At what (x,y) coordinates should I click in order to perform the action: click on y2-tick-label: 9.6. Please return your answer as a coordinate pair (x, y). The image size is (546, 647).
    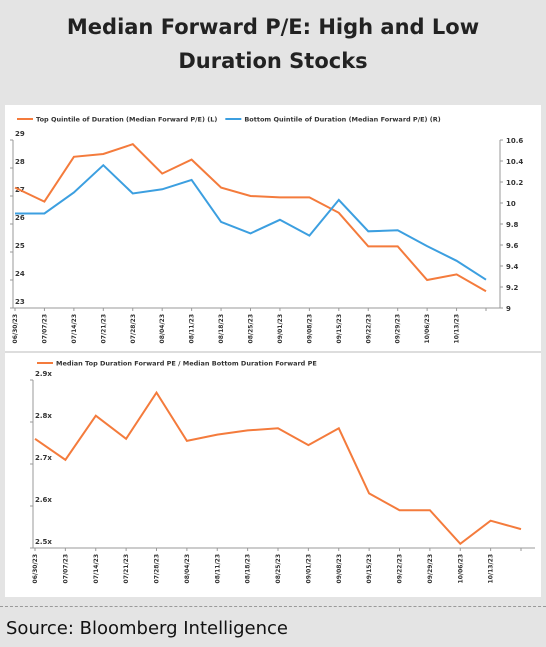
    Looking at the image, I should click on (512, 246).